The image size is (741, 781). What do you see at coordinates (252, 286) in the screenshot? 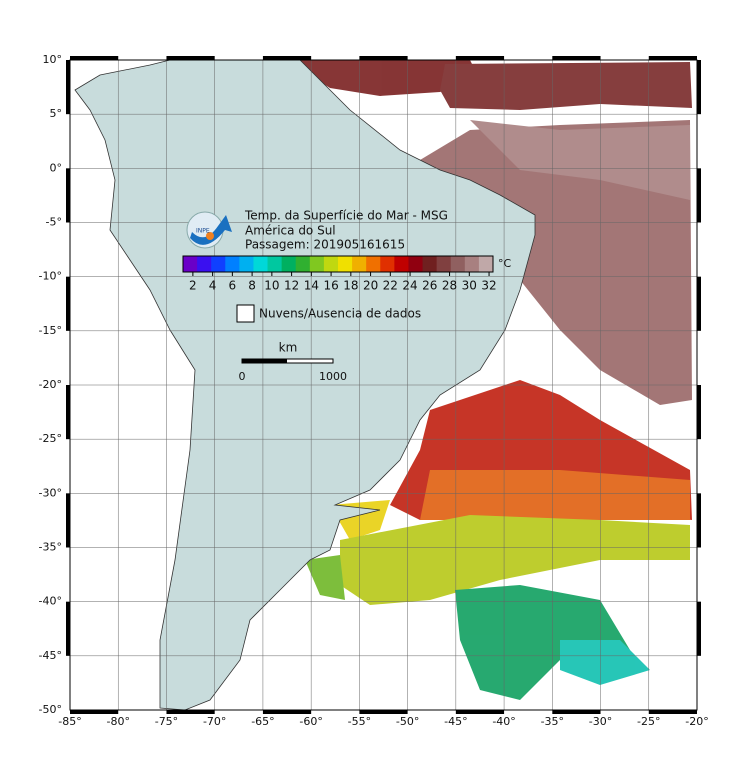
I see `colorbar-tick-label: 8` at bounding box center [252, 286].